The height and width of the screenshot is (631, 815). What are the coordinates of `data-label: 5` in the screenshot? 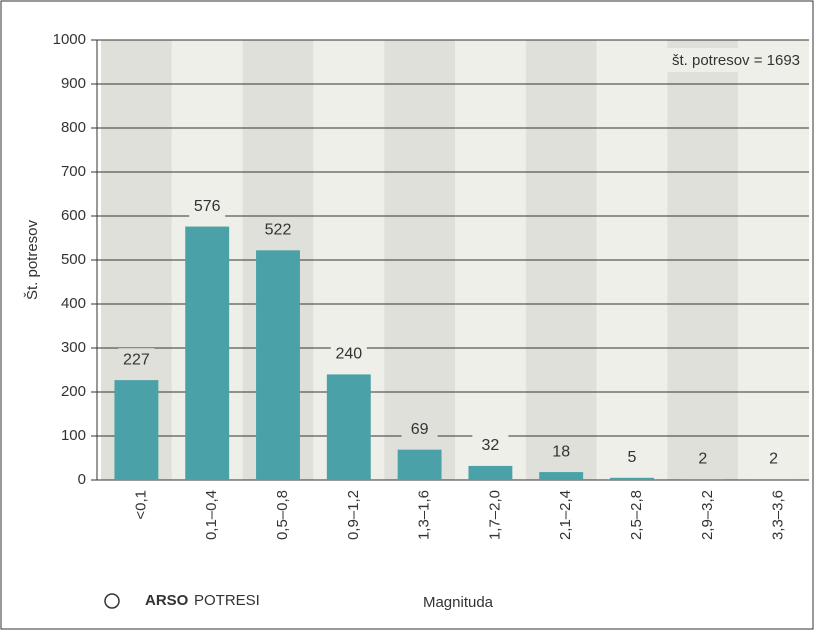 It's located at (632, 457).